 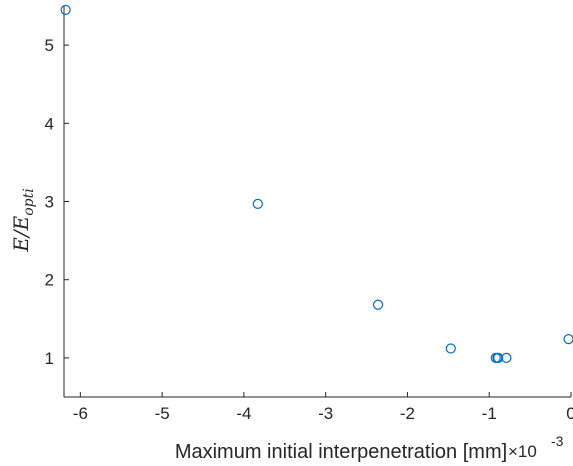 What do you see at coordinates (21, 233) in the screenshot?
I see `y-axis-label-main: E/E` at bounding box center [21, 233].